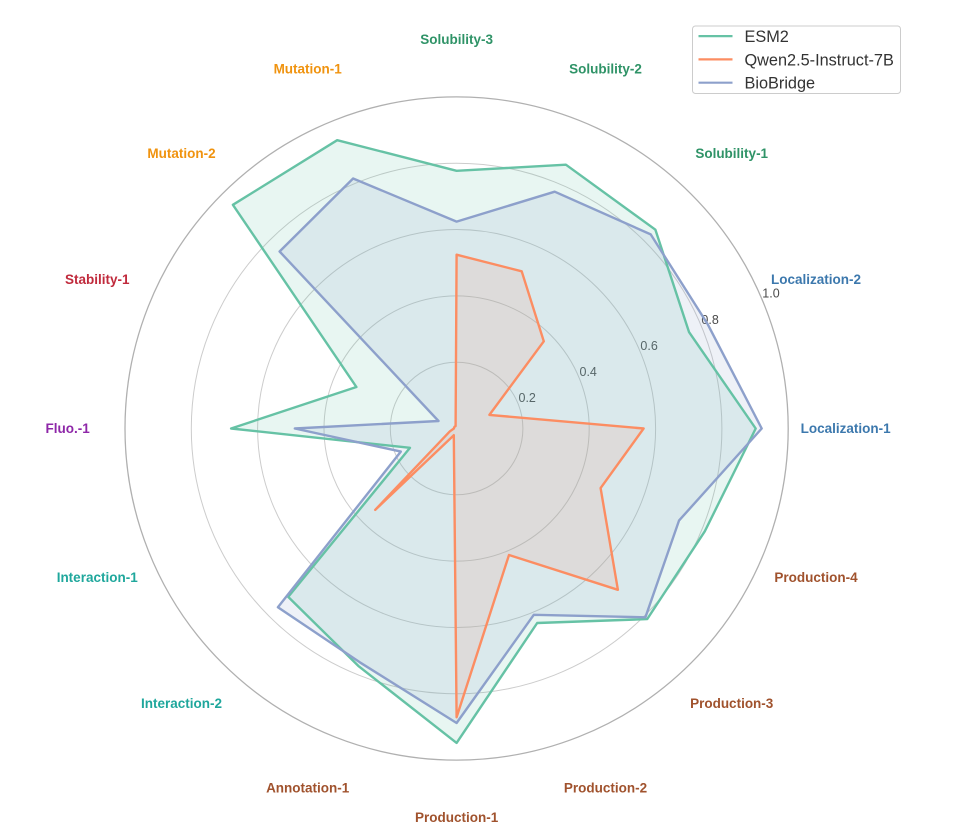 The height and width of the screenshot is (833, 960). Describe the element at coordinates (732, 703) in the screenshot. I see `svg-text: Production-3` at that location.